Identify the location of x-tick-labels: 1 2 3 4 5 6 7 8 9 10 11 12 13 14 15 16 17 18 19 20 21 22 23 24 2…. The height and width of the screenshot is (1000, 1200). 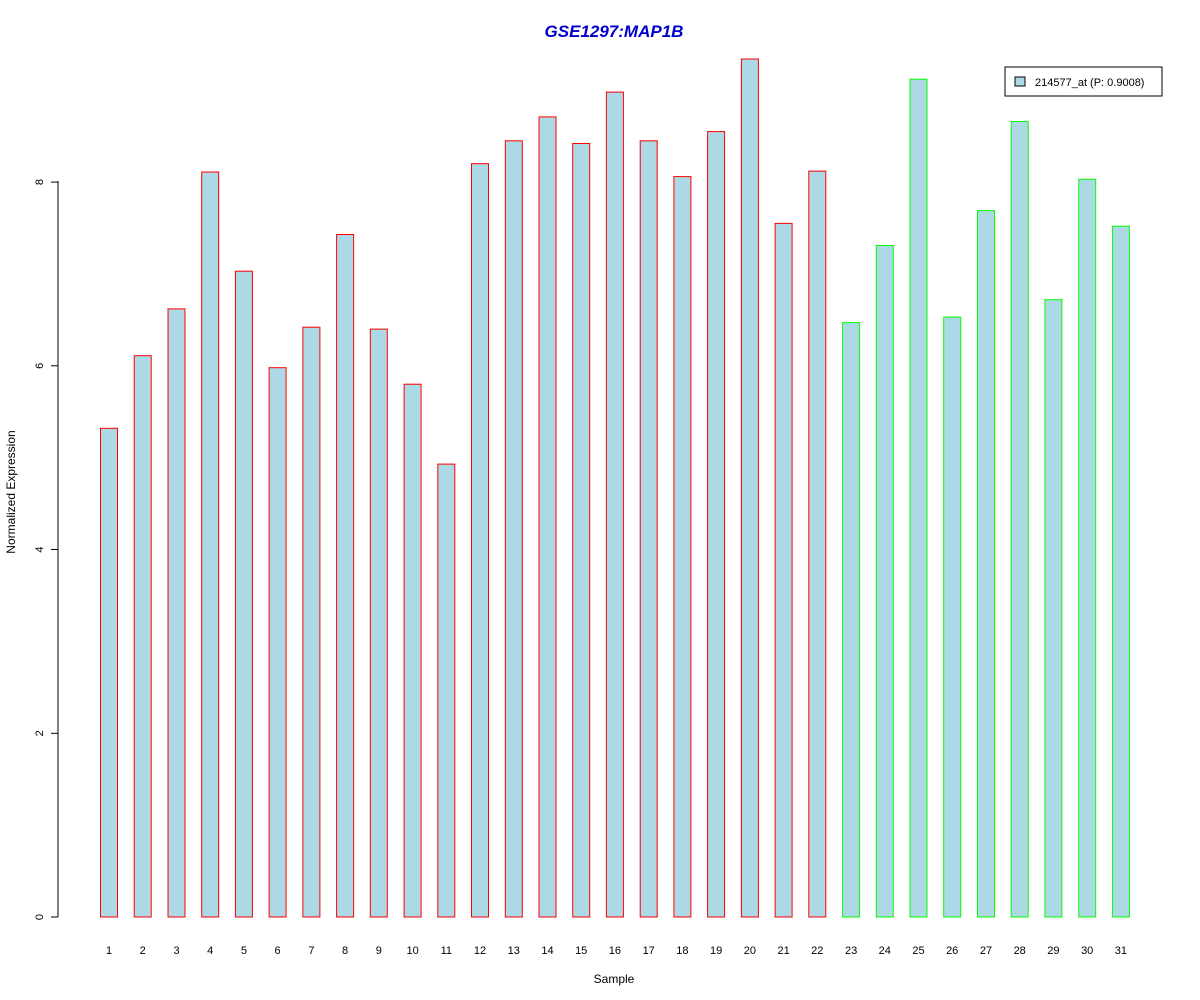
(616, 951).